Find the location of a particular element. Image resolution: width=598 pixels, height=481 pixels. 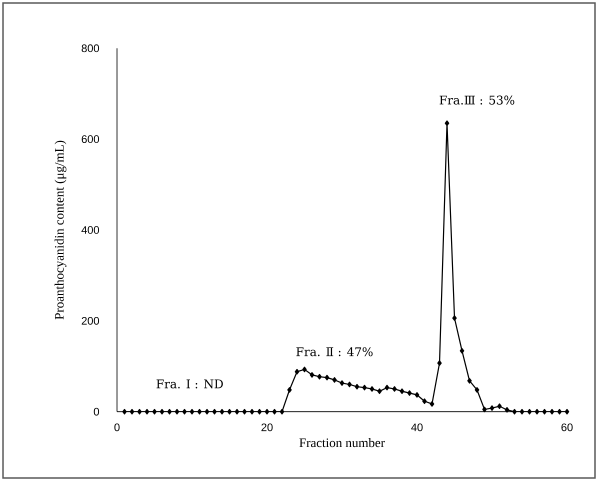

x-axis-title: Fraction number is located at coordinates (342, 443).